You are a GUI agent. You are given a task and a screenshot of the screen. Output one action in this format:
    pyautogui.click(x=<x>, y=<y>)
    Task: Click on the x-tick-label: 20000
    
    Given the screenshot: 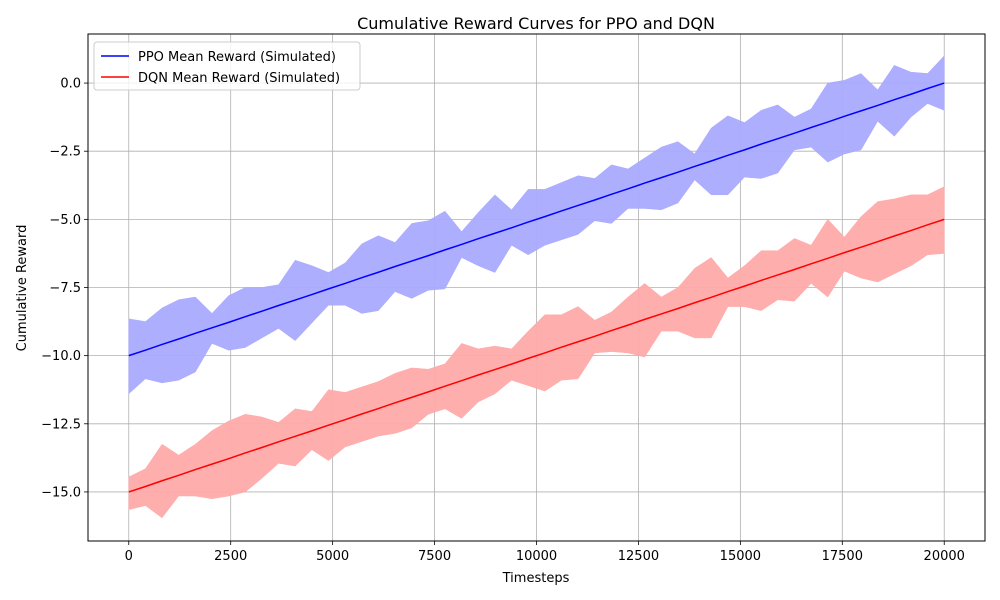 What is the action you would take?
    pyautogui.click(x=944, y=556)
    